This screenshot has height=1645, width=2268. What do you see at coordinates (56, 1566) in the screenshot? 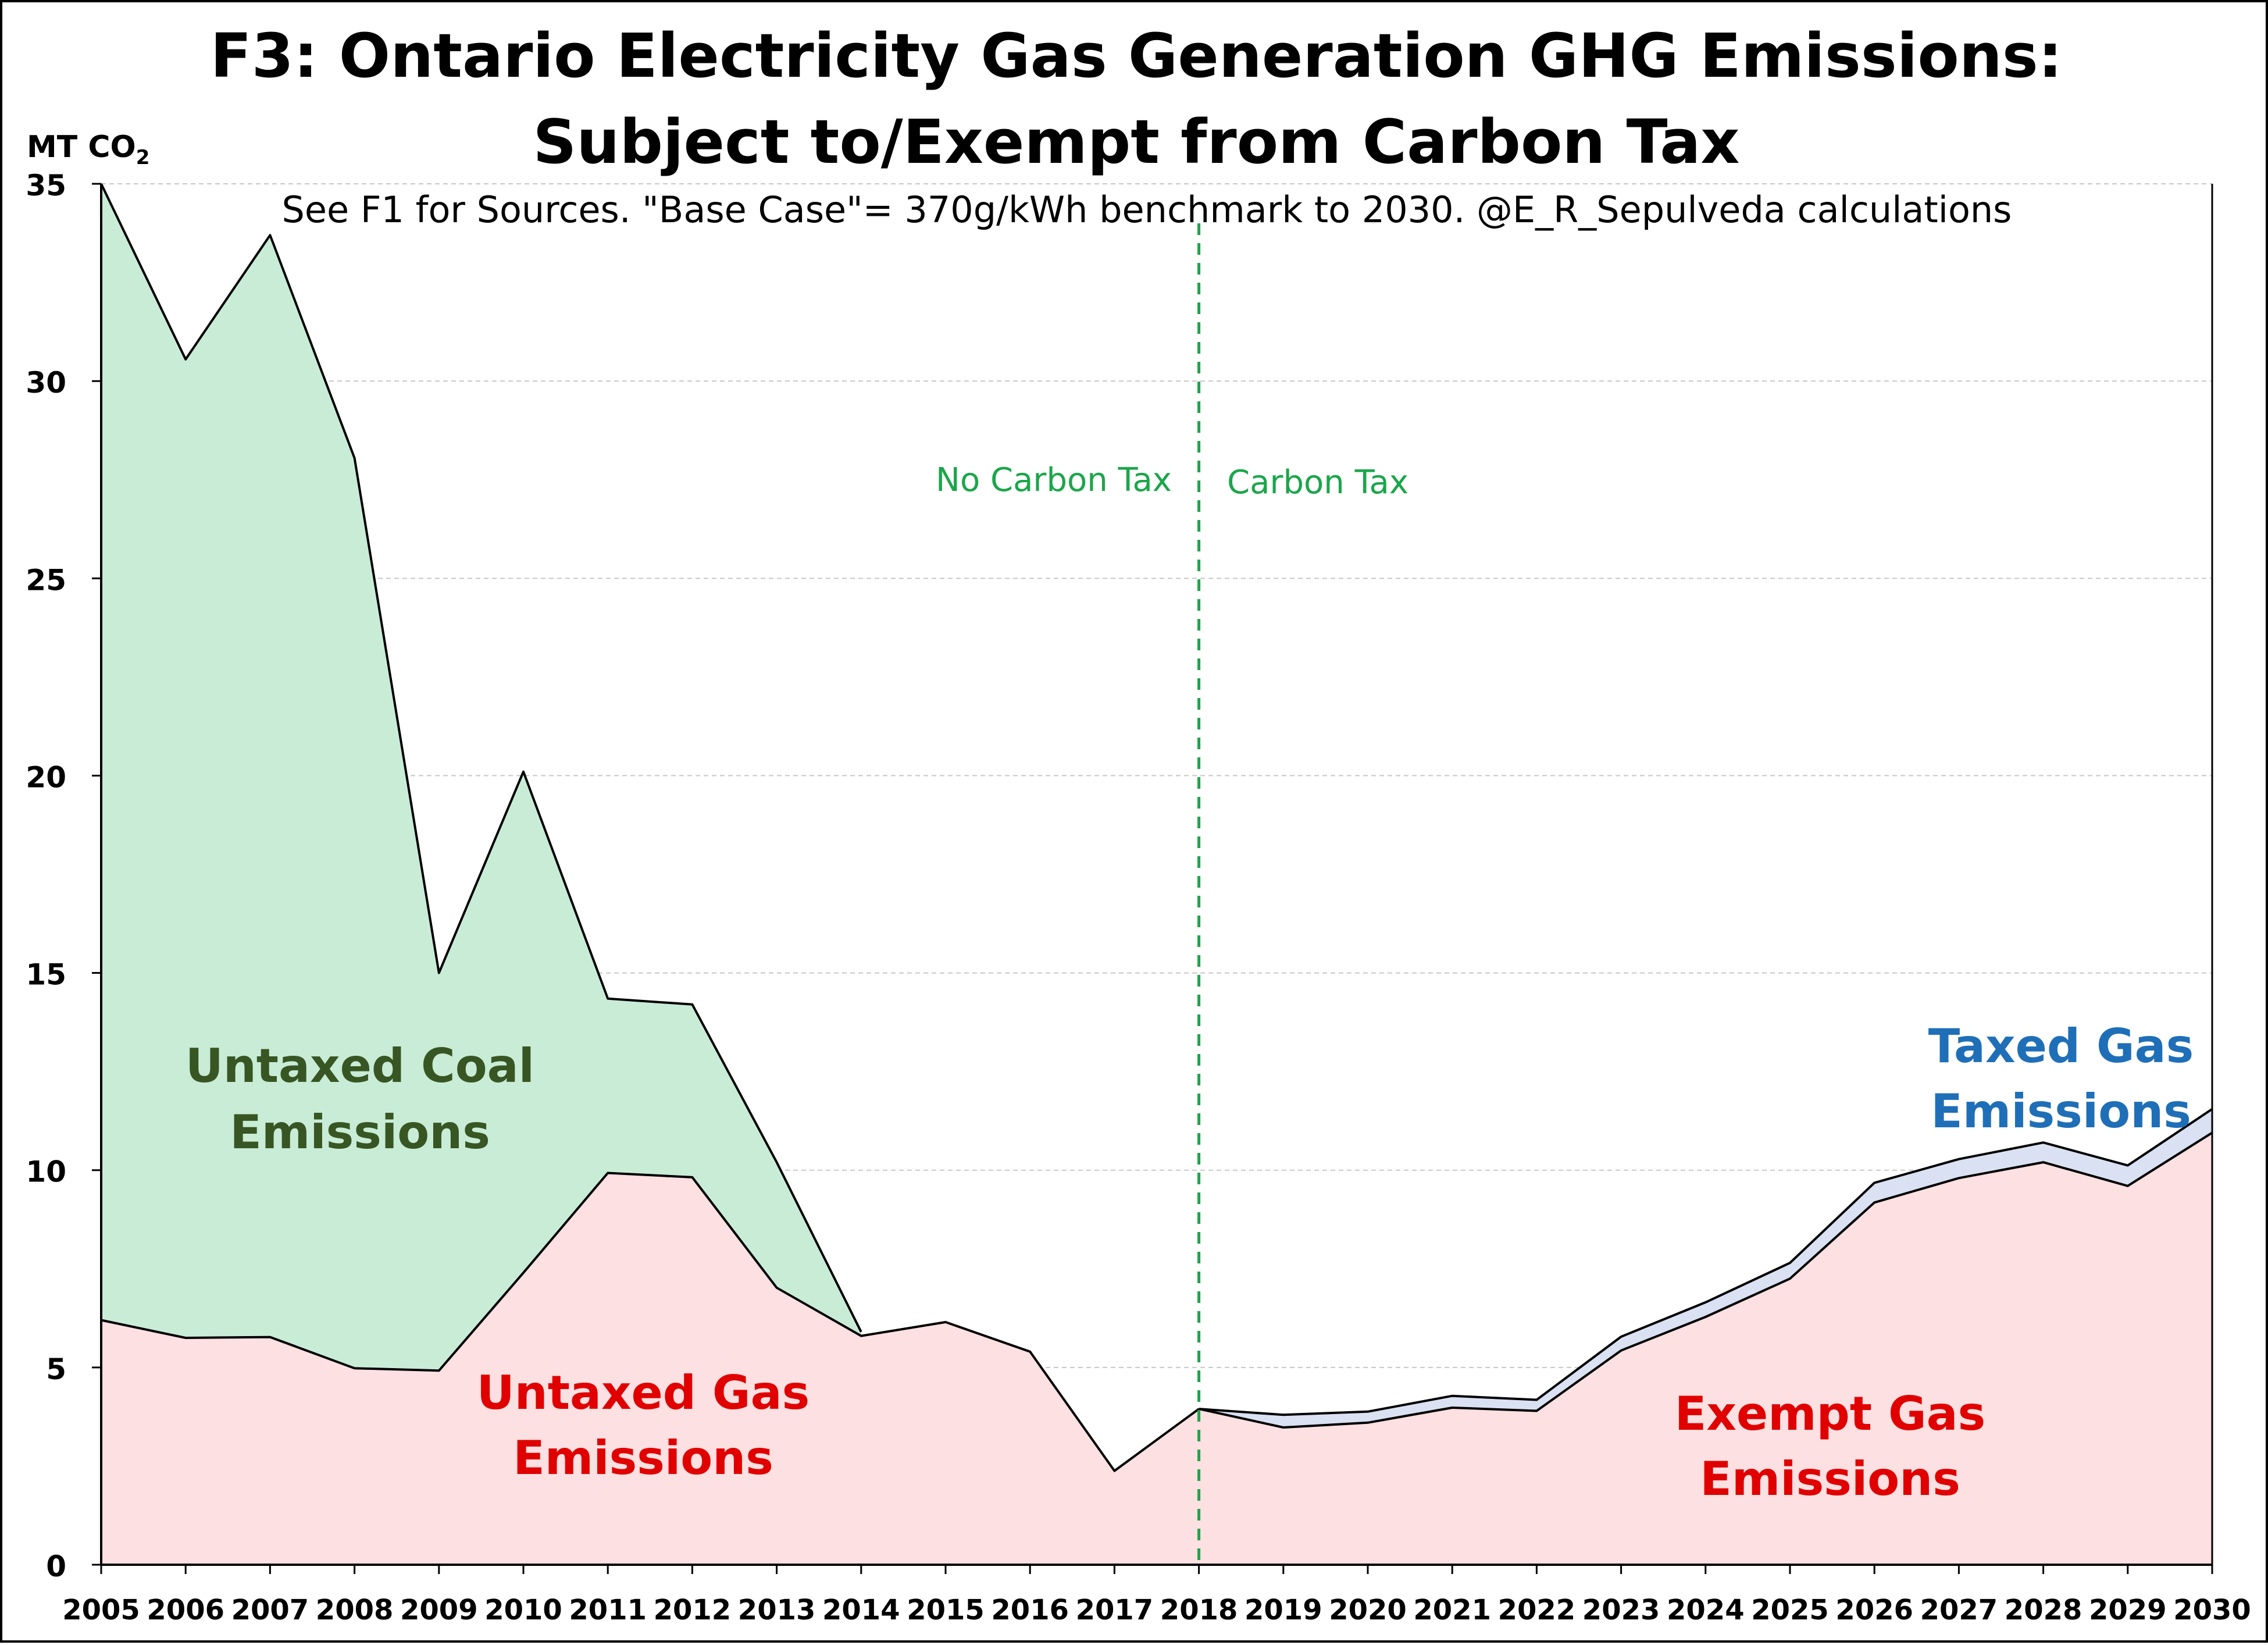
I see `y-tick-label: 0` at bounding box center [56, 1566].